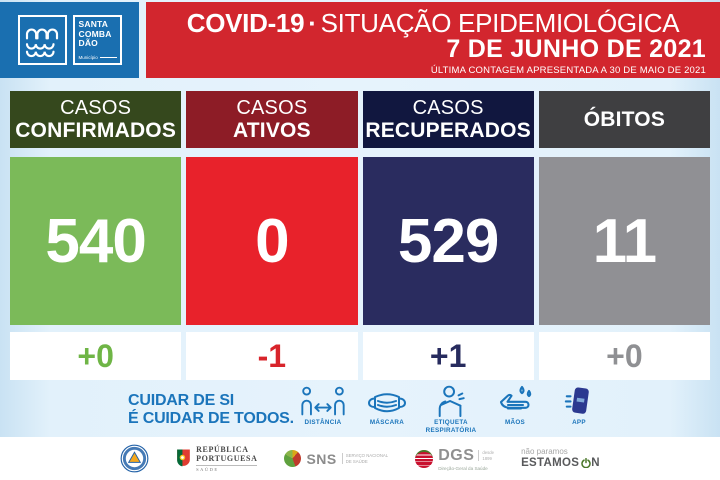 The image size is (720, 480). I want to click on municipality-emblem, so click(42, 40).